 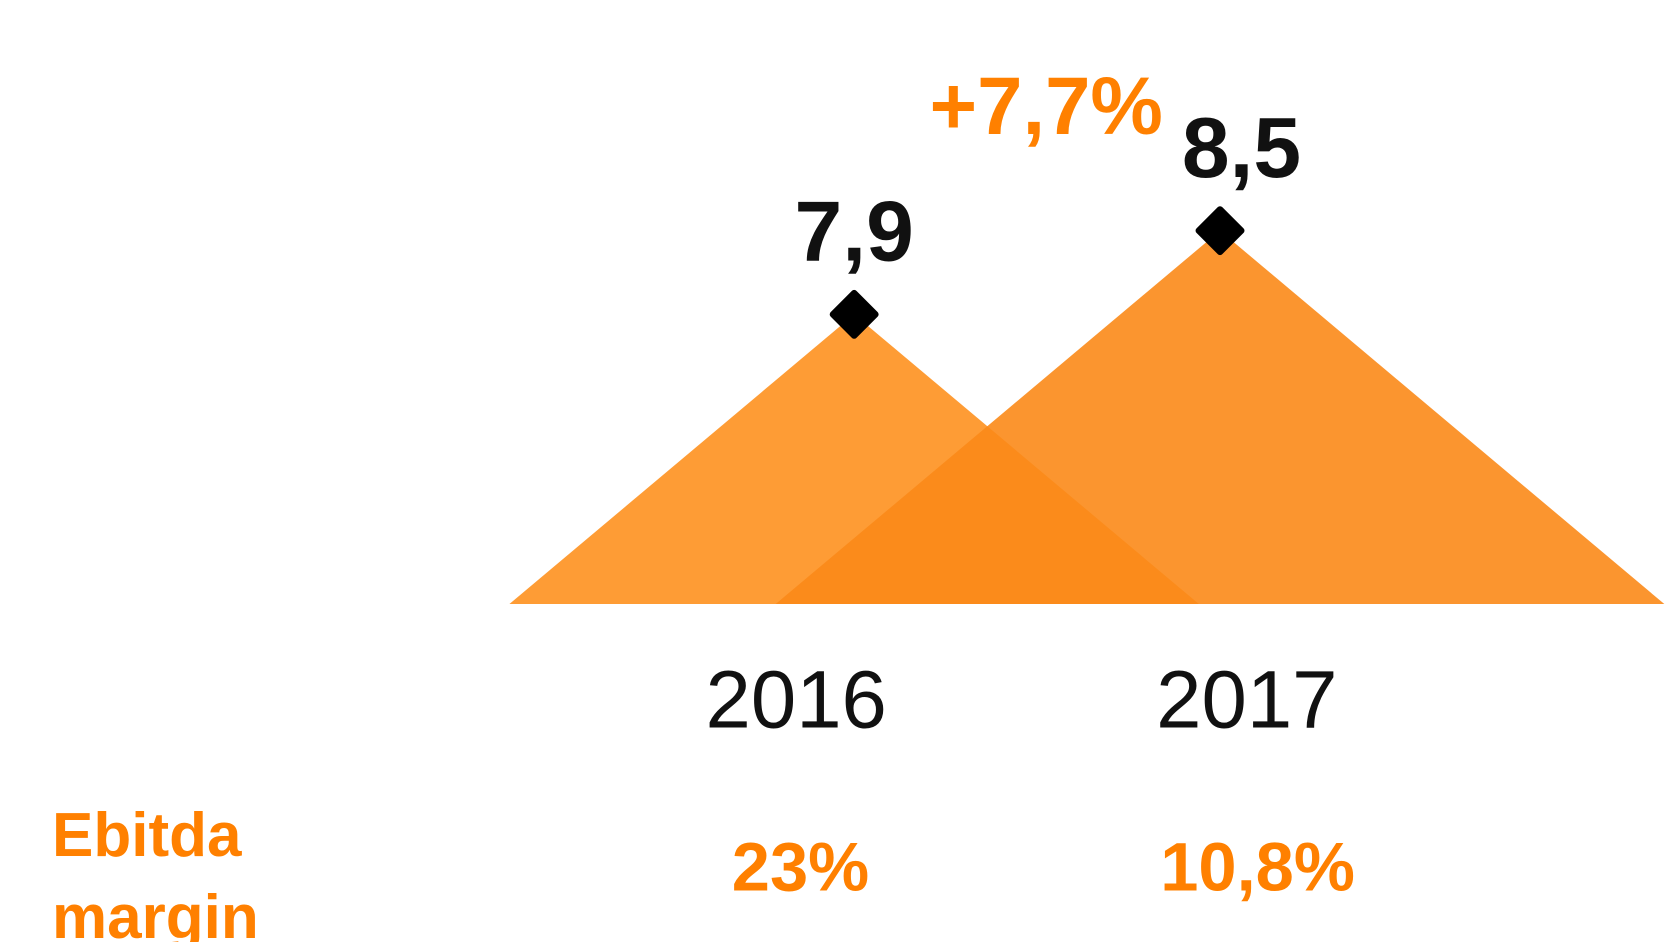 I want to click on x-tick-label: 2017, so click(x=1246, y=699).